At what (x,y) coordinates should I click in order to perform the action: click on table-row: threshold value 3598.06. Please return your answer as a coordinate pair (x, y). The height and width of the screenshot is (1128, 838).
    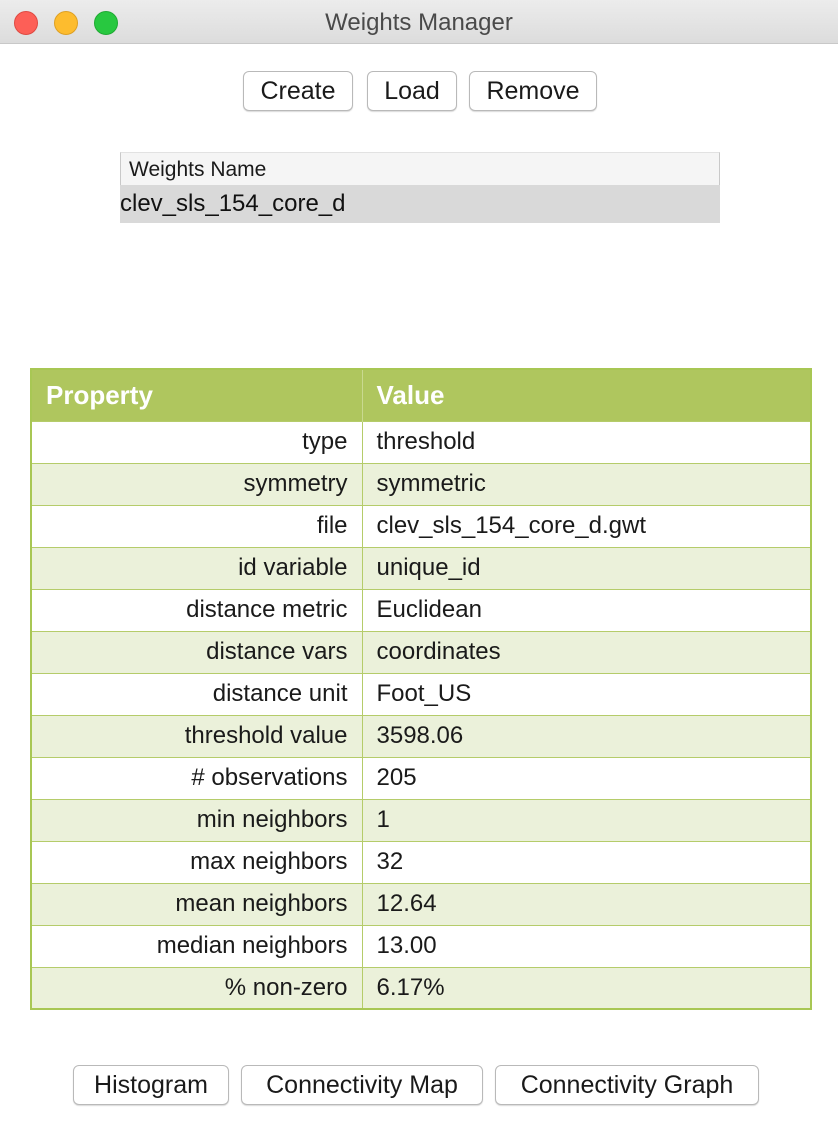
    Looking at the image, I should click on (421, 735).